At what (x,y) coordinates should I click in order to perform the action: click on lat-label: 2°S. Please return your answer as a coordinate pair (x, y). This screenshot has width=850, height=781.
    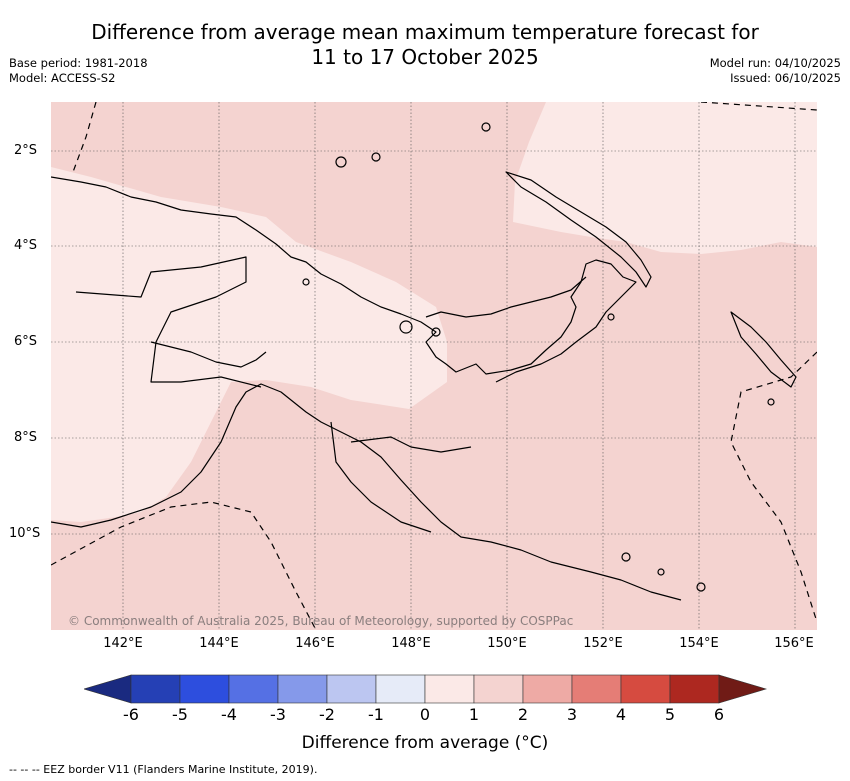
    Looking at the image, I should click on (26, 150).